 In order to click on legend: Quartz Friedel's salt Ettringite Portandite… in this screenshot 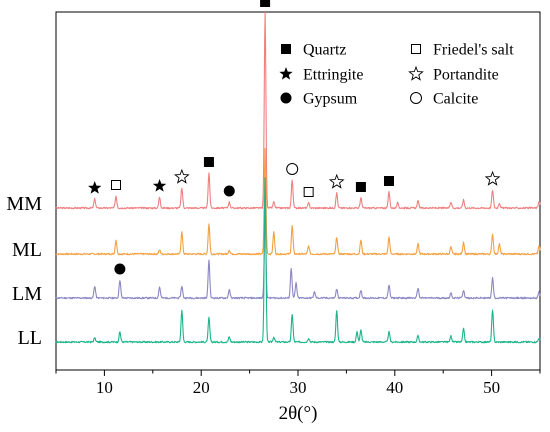, I will do `click(396, 75)`.